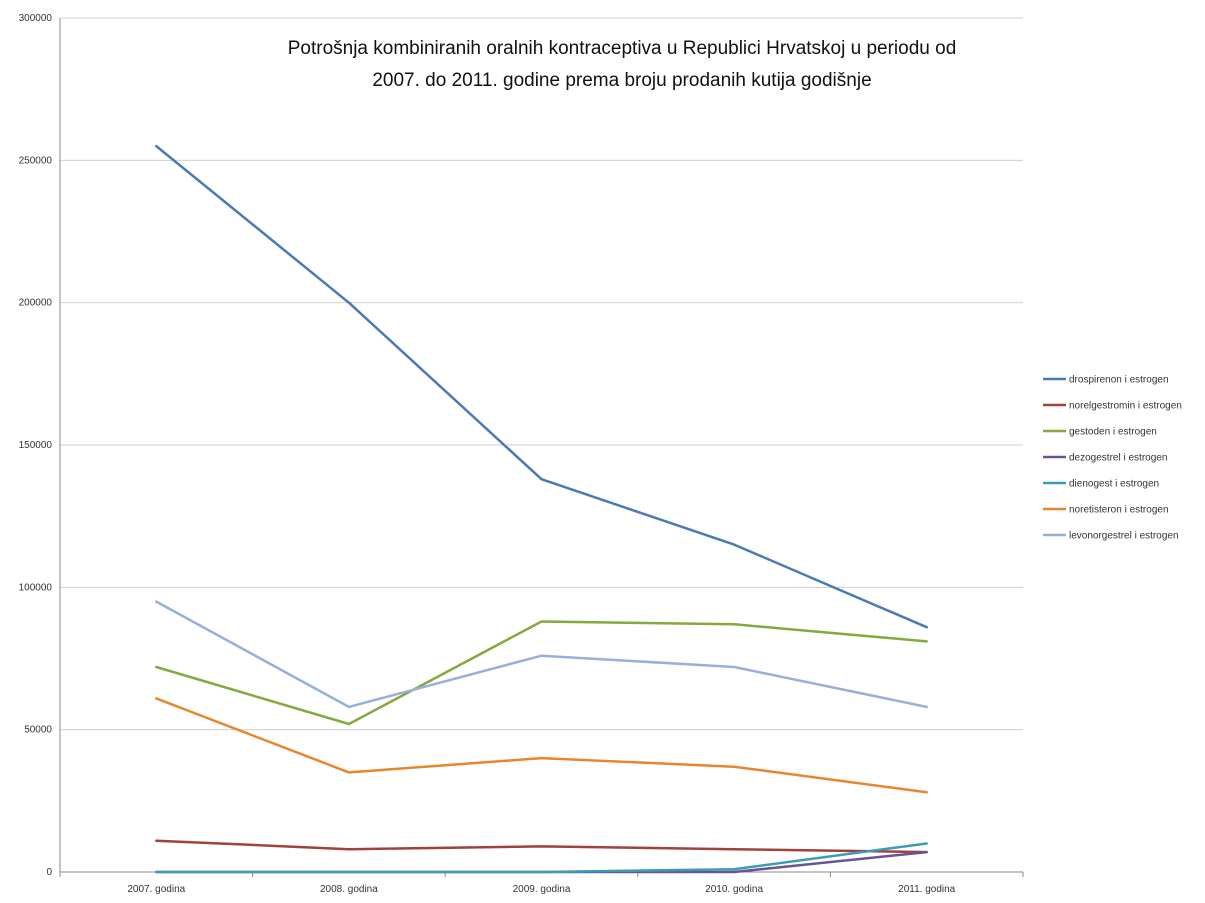 This screenshot has width=1205, height=903. Describe the element at coordinates (1118, 458) in the screenshot. I see `legend-label: dezogestrel i estrogen` at that location.